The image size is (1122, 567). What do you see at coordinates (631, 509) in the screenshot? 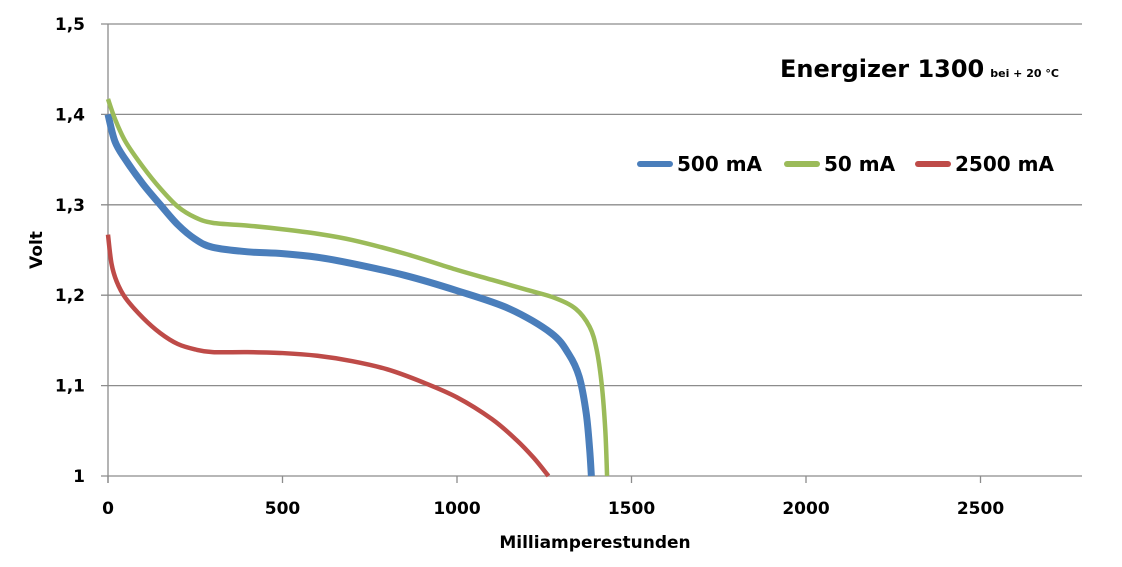
I see `x-tick-label: 1500` at bounding box center [631, 509].